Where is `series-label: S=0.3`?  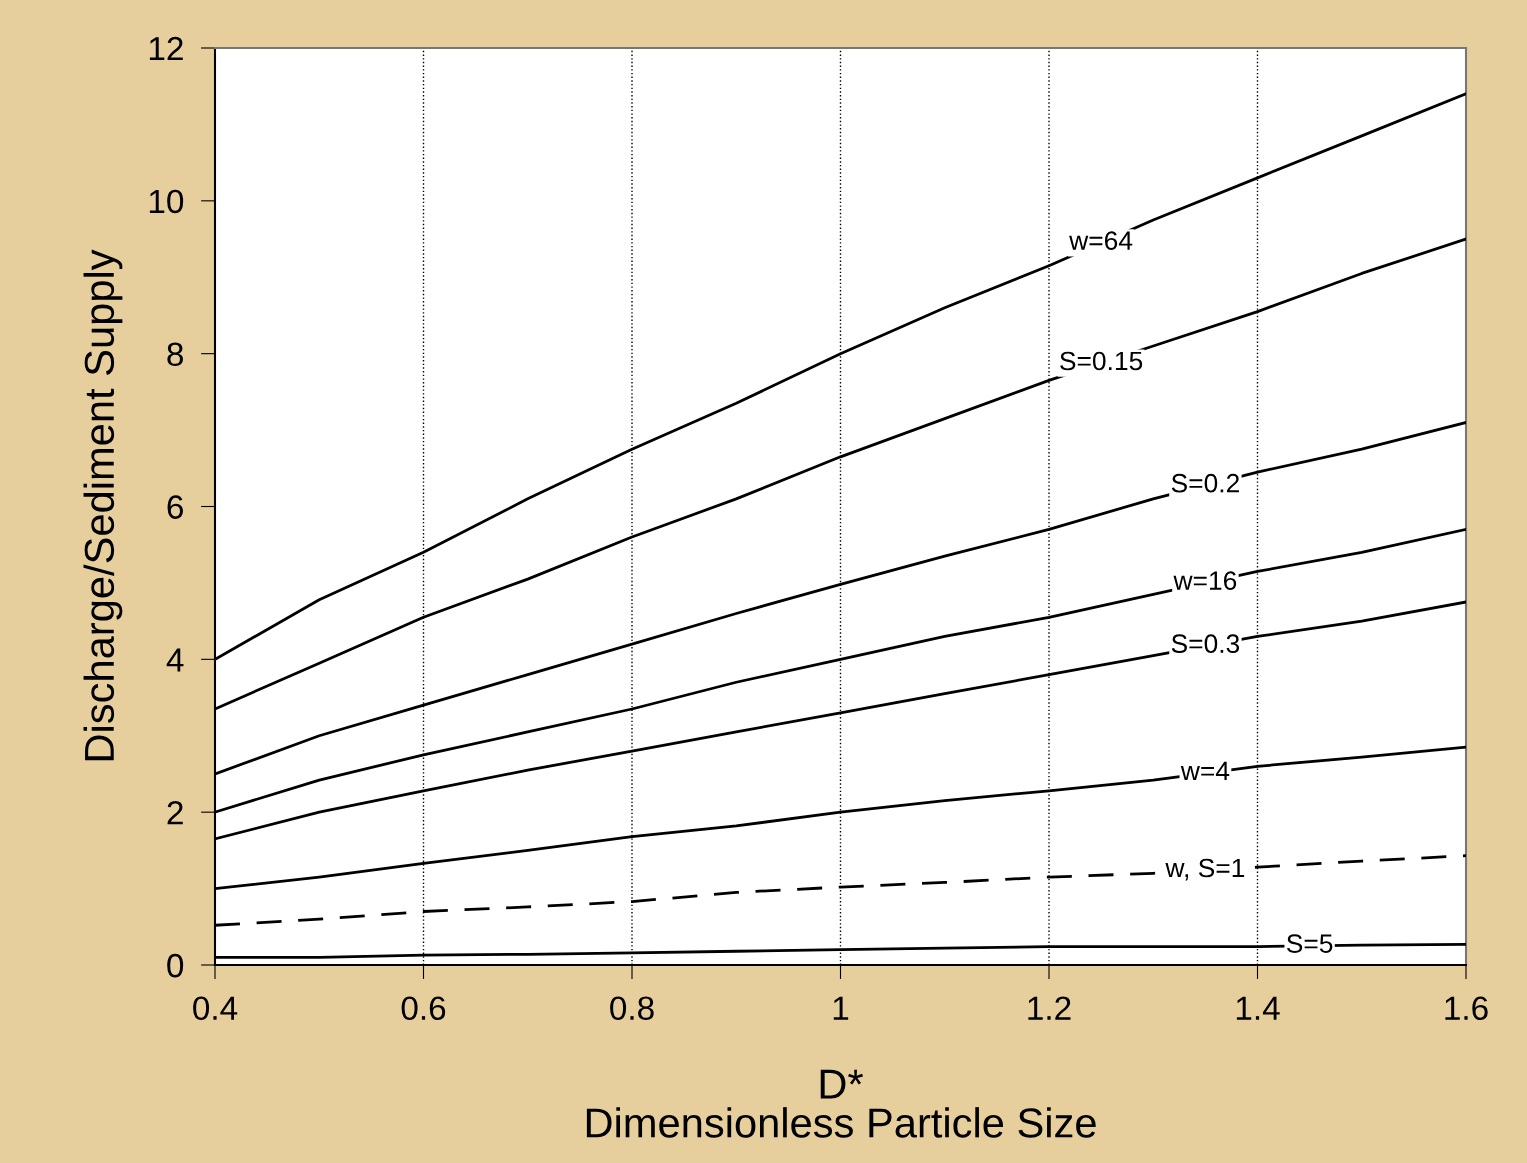
series-label: S=0.3 is located at coordinates (1205, 644).